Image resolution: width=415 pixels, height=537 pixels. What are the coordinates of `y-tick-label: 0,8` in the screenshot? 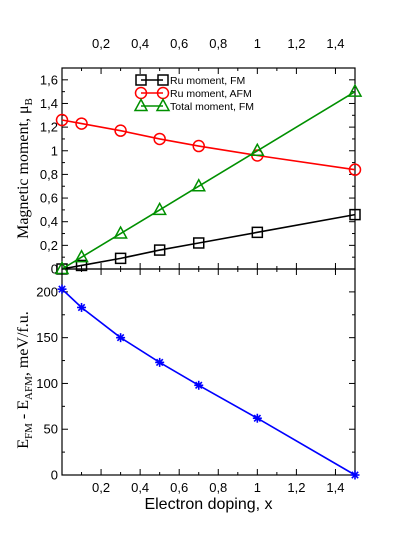 It's located at (49, 174).